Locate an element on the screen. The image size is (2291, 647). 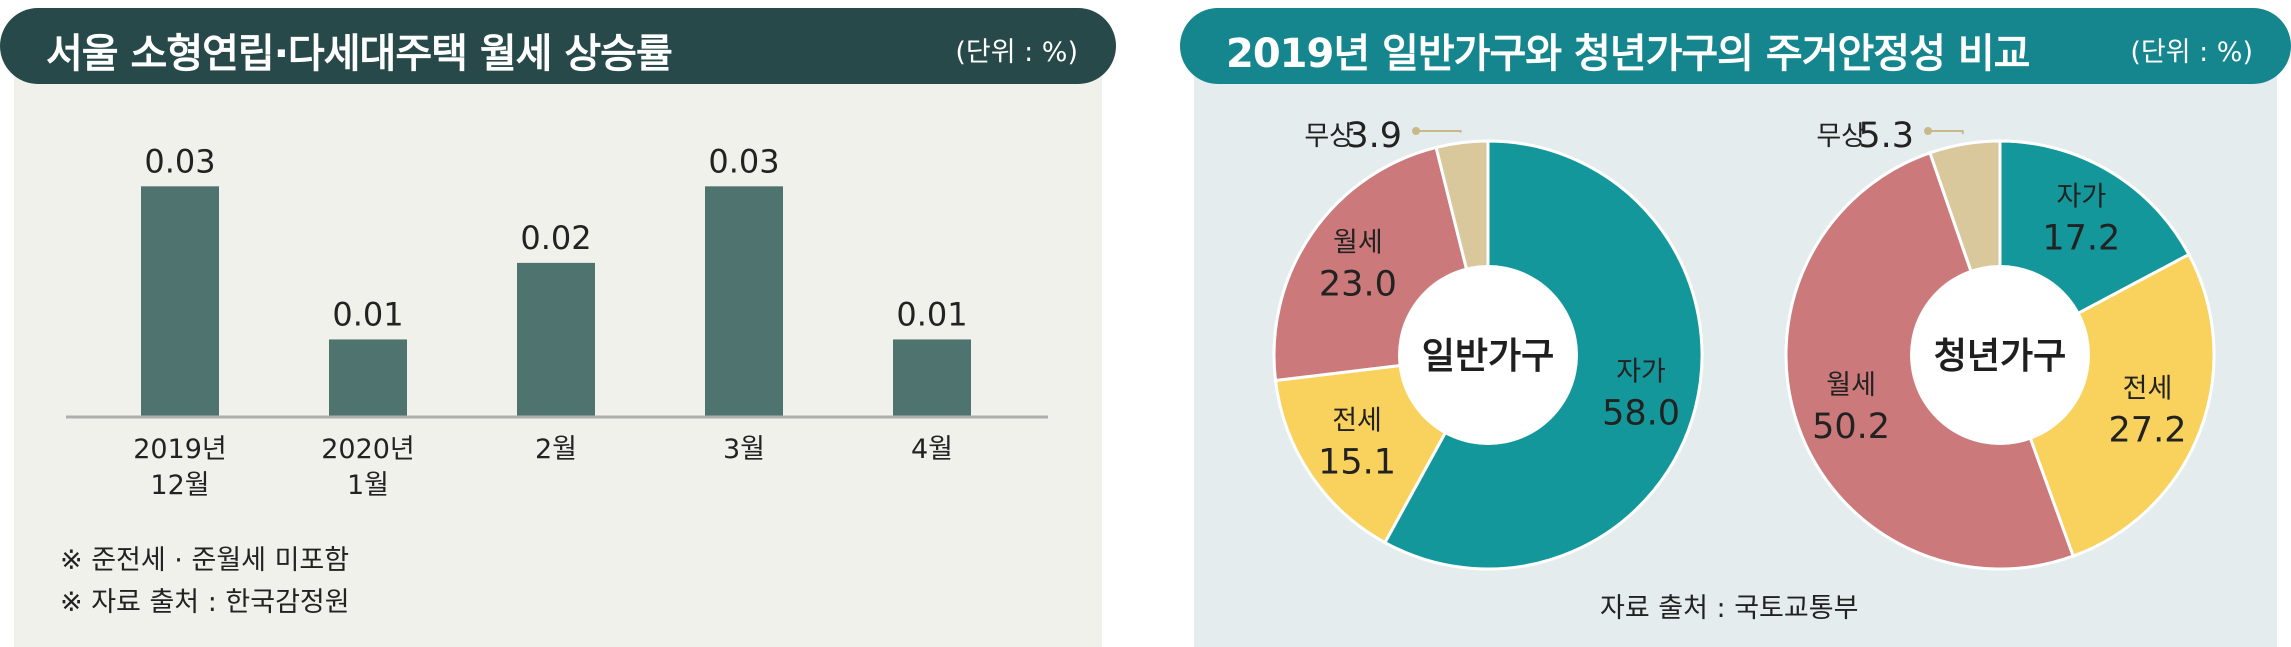
bar-chart-unit: (단위 : %) is located at coordinates (1016, 52).